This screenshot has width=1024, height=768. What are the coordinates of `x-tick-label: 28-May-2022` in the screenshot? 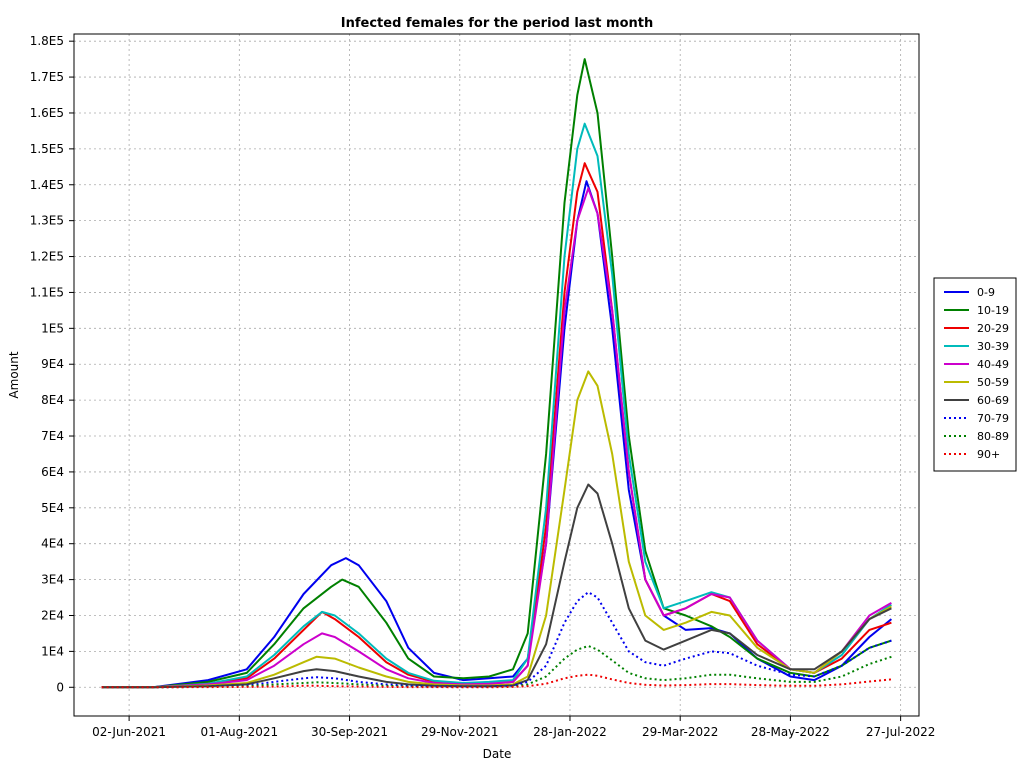 It's located at (790, 732).